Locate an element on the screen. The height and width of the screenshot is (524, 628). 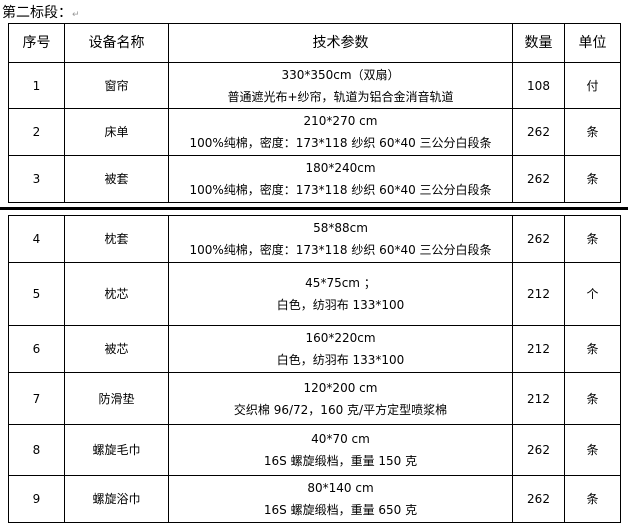
cell-name: 被芯 is located at coordinates (116, 349).